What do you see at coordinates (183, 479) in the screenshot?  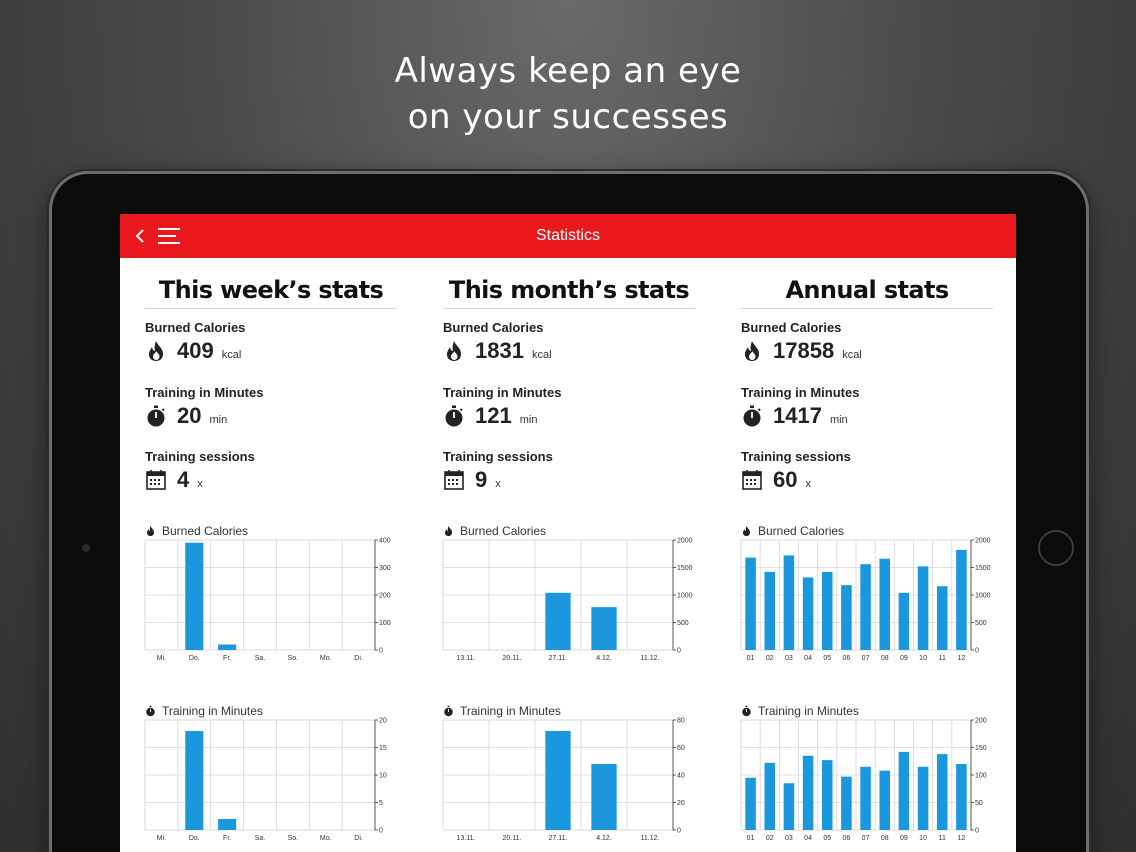 I see `sessions-value: 4` at bounding box center [183, 479].